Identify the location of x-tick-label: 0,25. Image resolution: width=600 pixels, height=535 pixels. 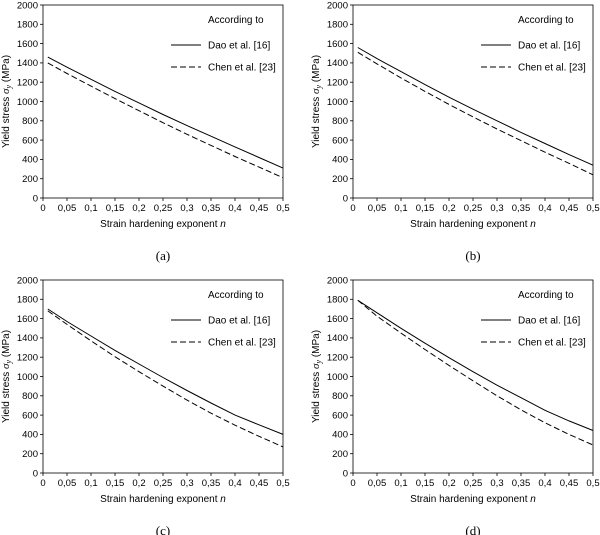
(473, 483).